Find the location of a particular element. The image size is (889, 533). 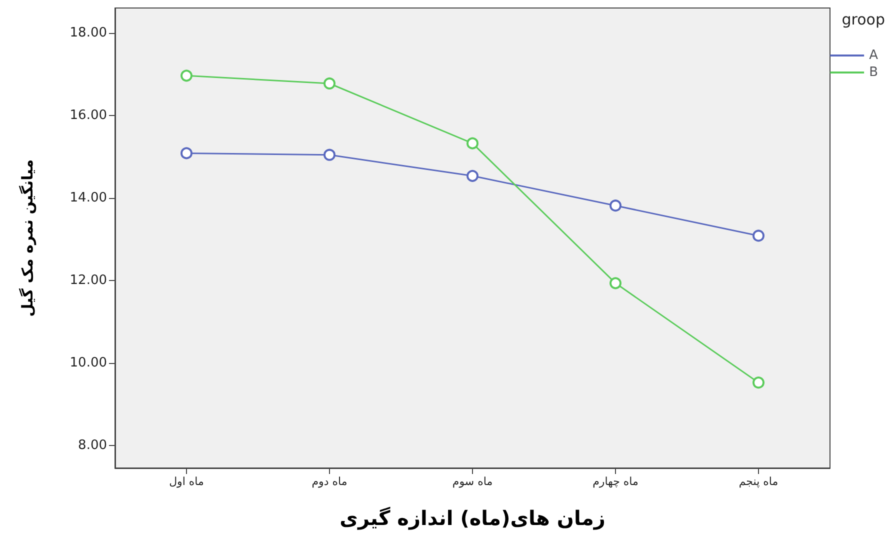

y-tick-label: 14.00 is located at coordinates (88, 198).